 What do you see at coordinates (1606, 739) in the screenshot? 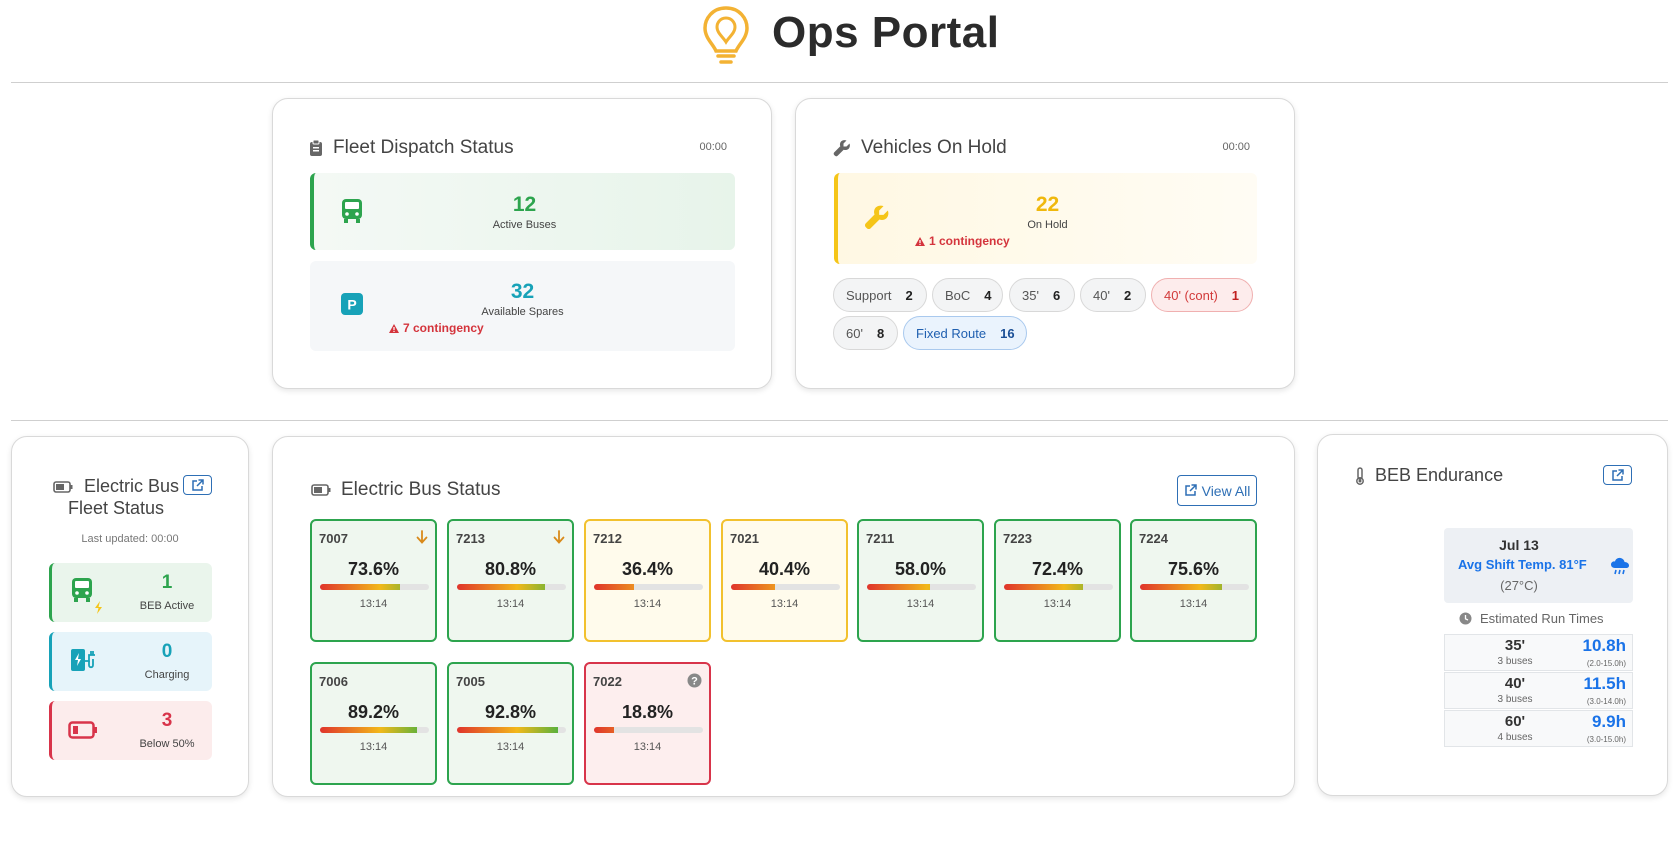
I see `run-range: (3.0-15.0h)` at bounding box center [1606, 739].